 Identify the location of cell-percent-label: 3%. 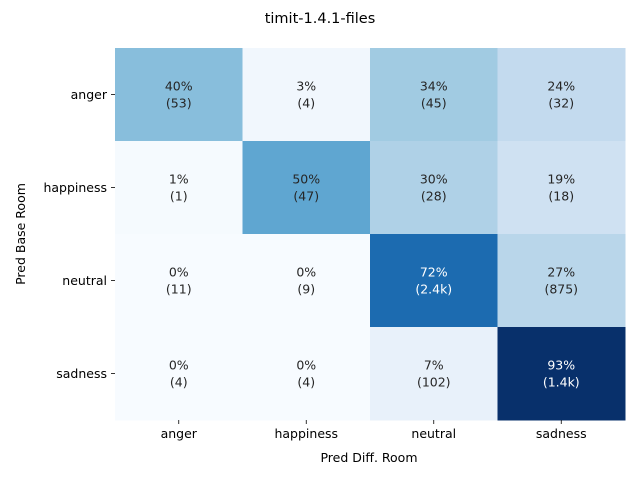
(306, 86).